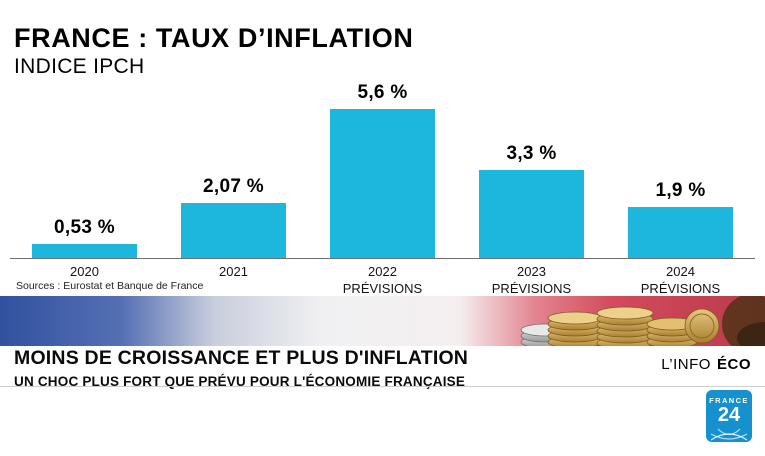 The width and height of the screenshot is (765, 456). I want to click on bar-column: 3,3 %, so click(531, 200).